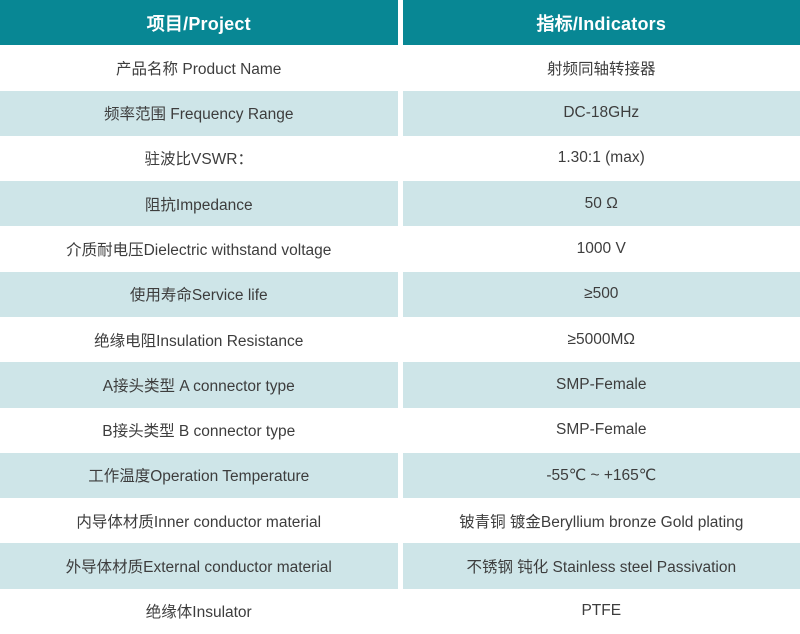  What do you see at coordinates (199, 204) in the screenshot?
I see `project-cell: 阻抗Impedance` at bounding box center [199, 204].